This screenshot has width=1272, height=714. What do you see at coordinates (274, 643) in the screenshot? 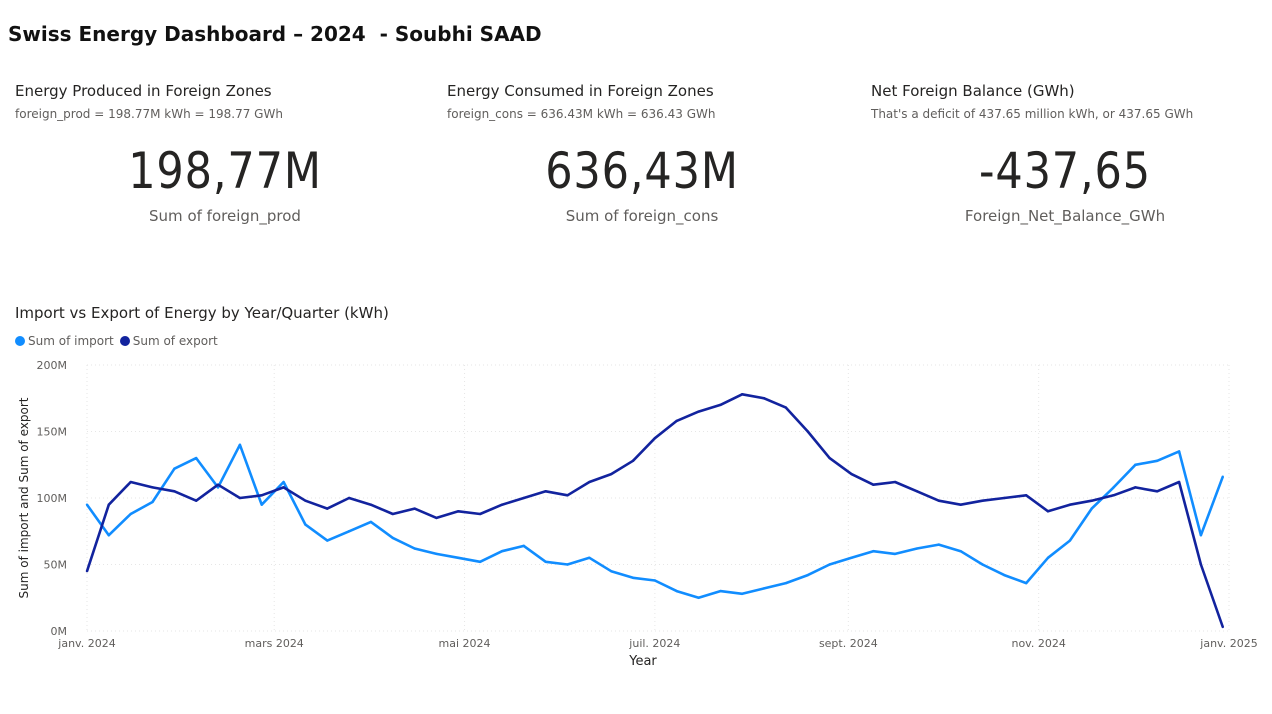
I see `x-tick-label: mars 2024` at bounding box center [274, 643].